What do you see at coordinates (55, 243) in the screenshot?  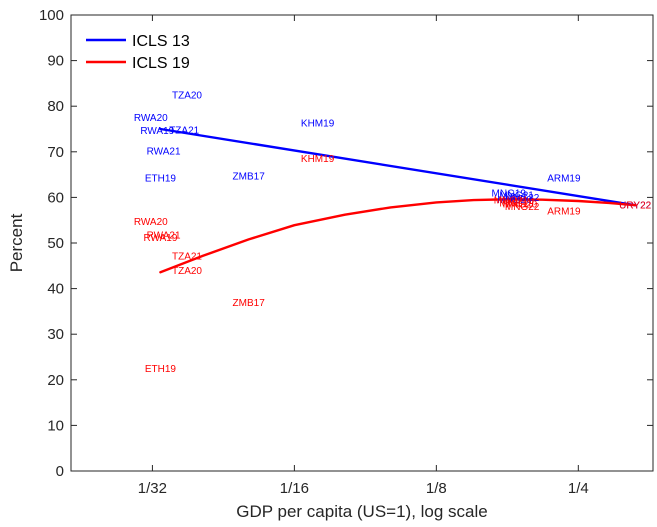 I see `y-tick-label: 50` at bounding box center [55, 243].